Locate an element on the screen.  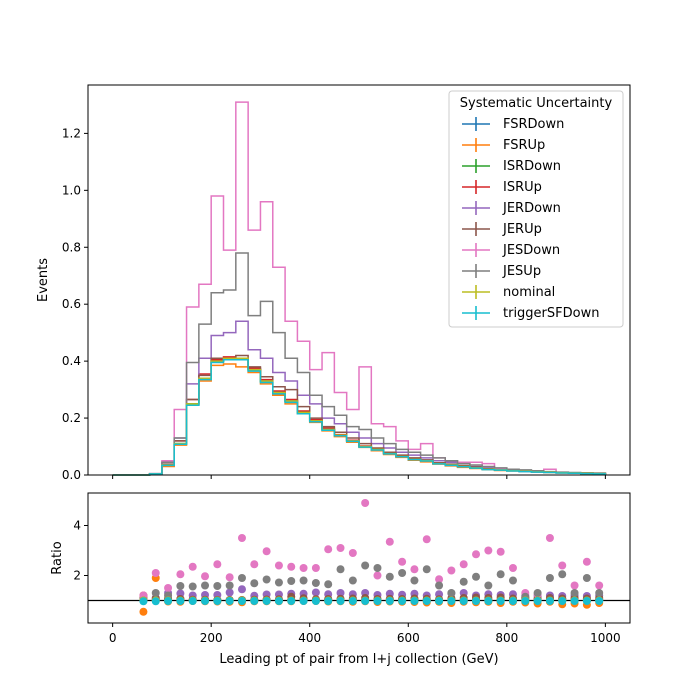
y-ticks-ratio: 24 is located at coordinates (80, 551).